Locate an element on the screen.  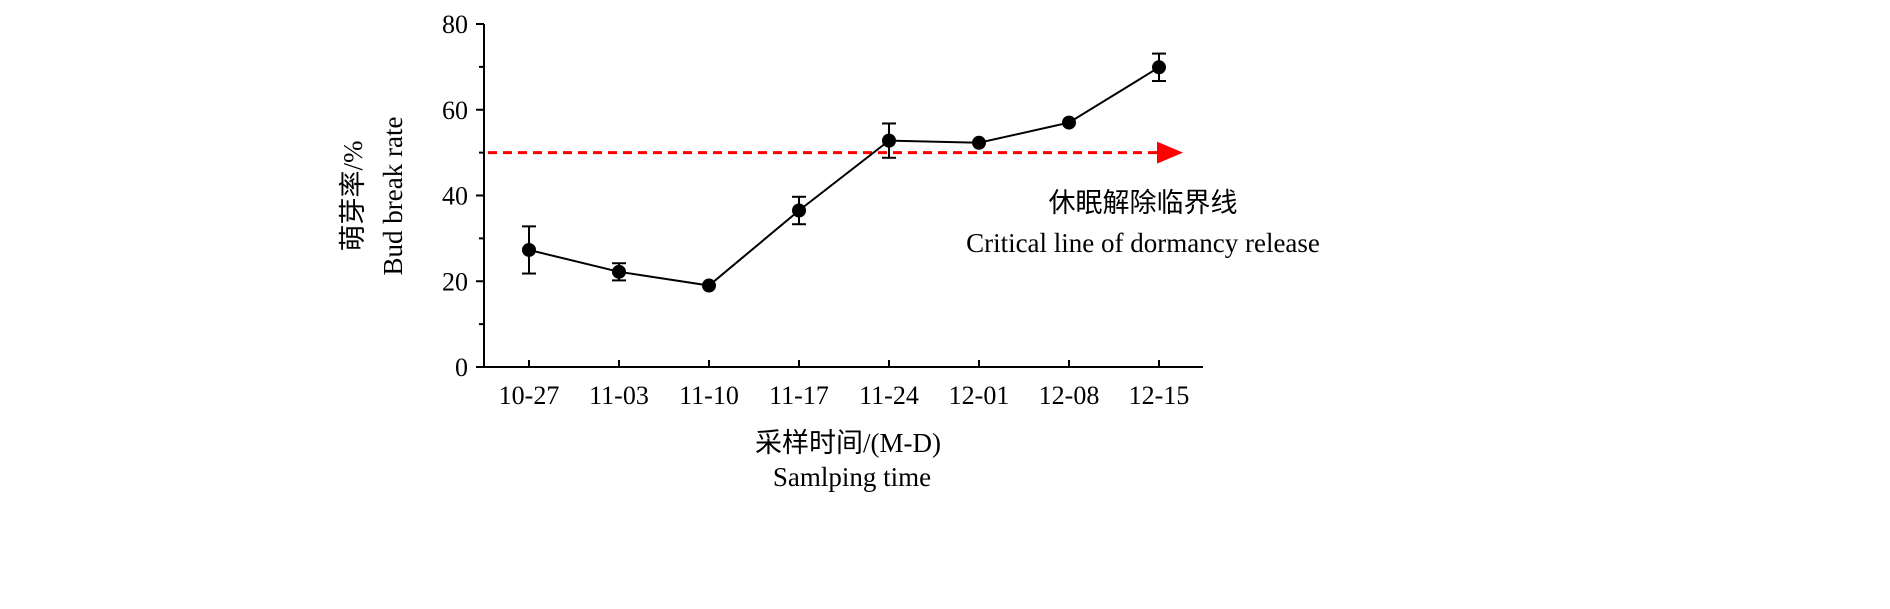
x-axis-title-cn: 采样时间/(M-D) is located at coordinates (848, 443).